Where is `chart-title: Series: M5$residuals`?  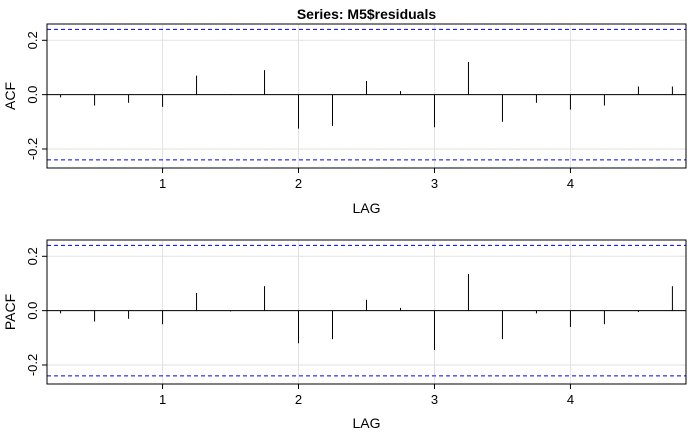 chart-title: Series: M5$residuals is located at coordinates (367, 14).